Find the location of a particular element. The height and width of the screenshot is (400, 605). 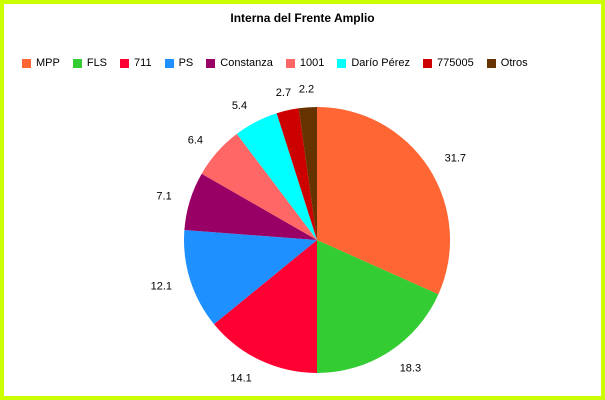

legend-label: 1001 is located at coordinates (312, 63).